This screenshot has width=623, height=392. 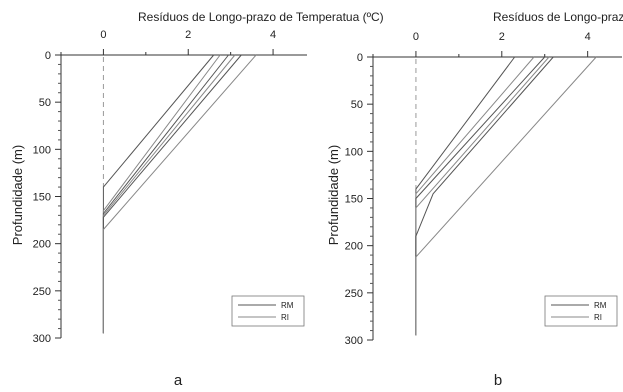 What do you see at coordinates (357, 105) in the screenshot?
I see `panel-b-y-tick-label: 50` at bounding box center [357, 105].